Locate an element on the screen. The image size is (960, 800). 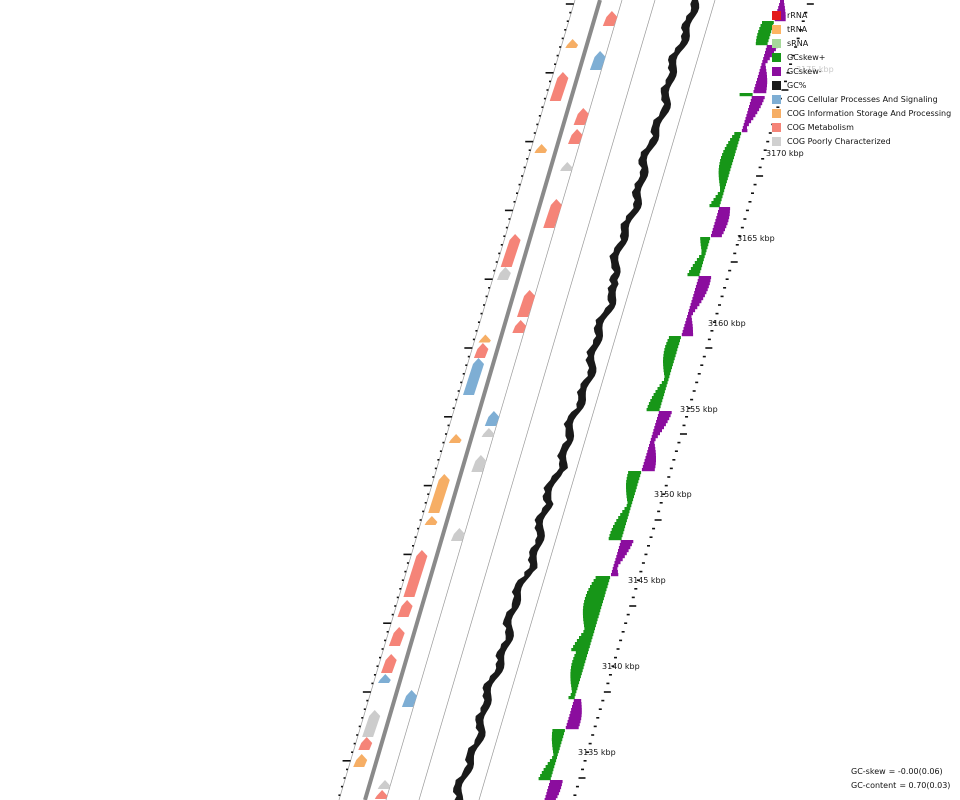
gc-content-label: GC-content is located at coordinates (874, 785).